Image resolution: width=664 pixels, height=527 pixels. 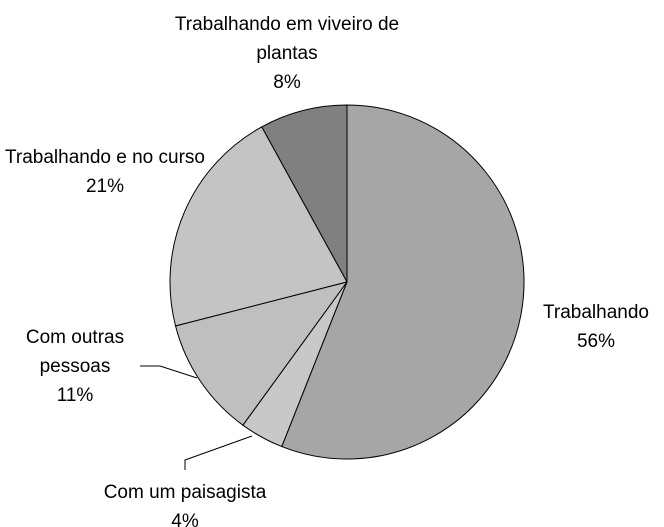 What do you see at coordinates (287, 39) in the screenshot?
I see `category-name: Trabalhando em viveiro de plantas` at bounding box center [287, 39].